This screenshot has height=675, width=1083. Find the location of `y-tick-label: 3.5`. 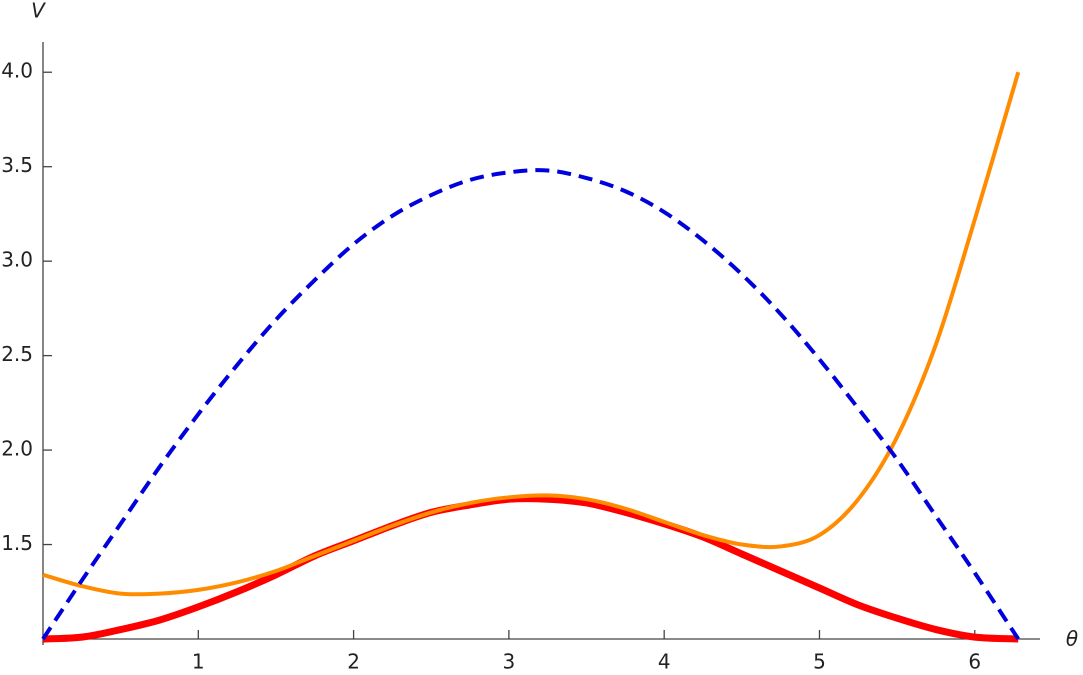

y-tick-label: 3.5 is located at coordinates (17, 165).